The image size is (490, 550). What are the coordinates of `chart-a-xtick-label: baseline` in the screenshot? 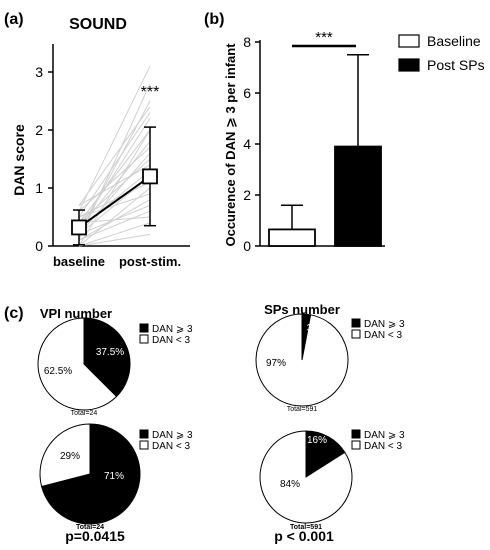 It's located at (79, 261).